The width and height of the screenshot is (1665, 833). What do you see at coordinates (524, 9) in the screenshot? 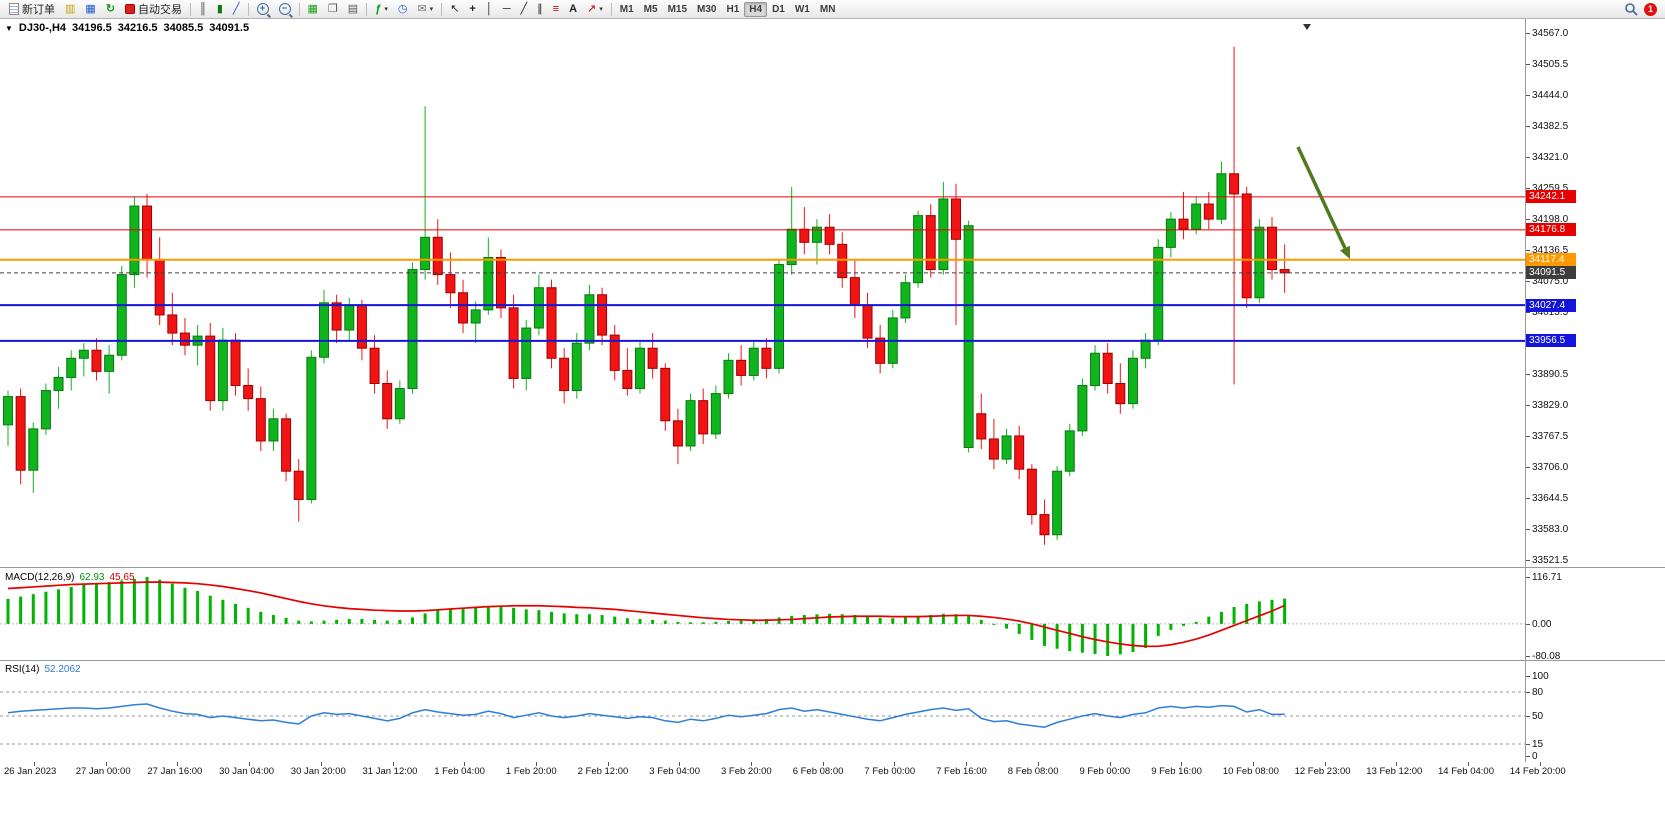
I see `trendline-tool-button: ╱` at bounding box center [524, 9].